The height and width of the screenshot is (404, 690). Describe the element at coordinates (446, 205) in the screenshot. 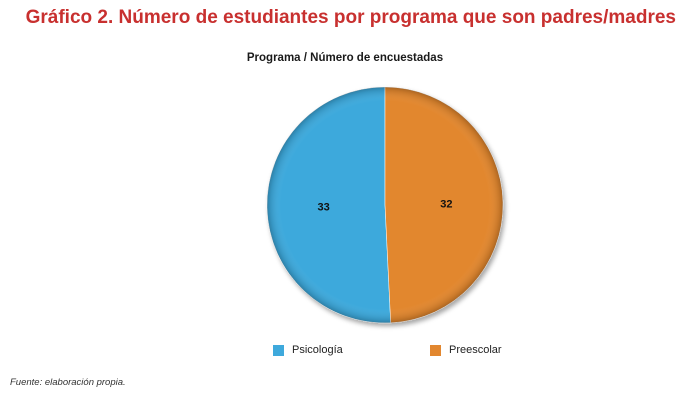

I see `data-label-1: 32` at that location.